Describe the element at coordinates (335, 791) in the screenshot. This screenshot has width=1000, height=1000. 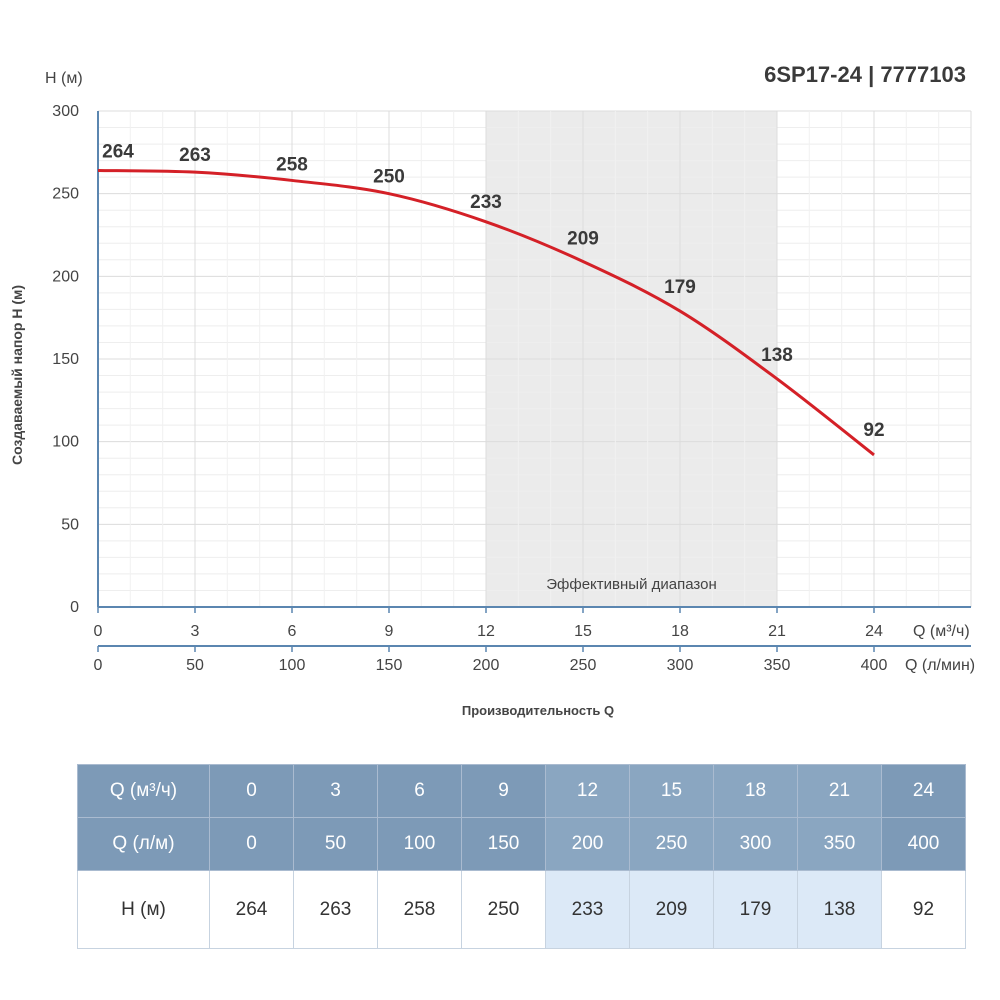
I see `table-cell: 3` at that location.